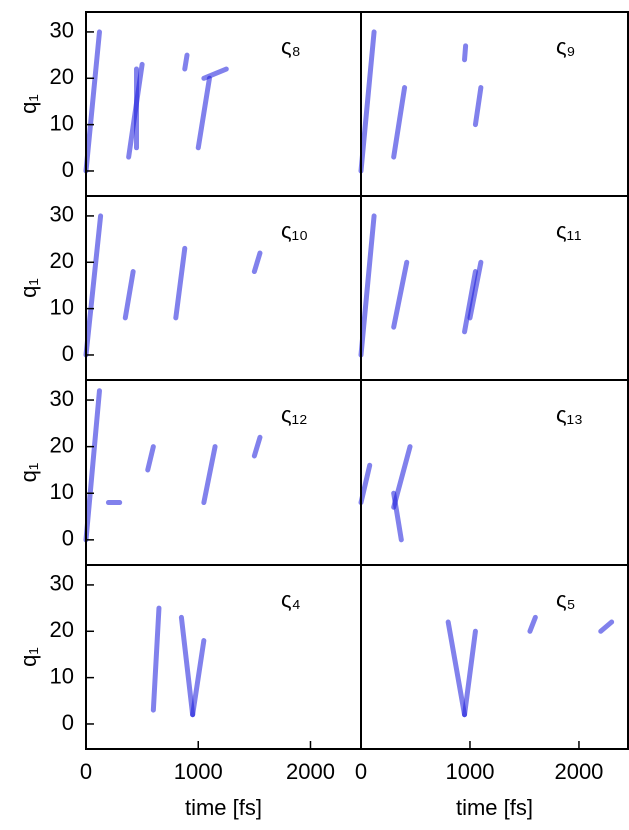  Describe the element at coordinates (565, 46) in the screenshot. I see `panel-label: ς₉` at that location.